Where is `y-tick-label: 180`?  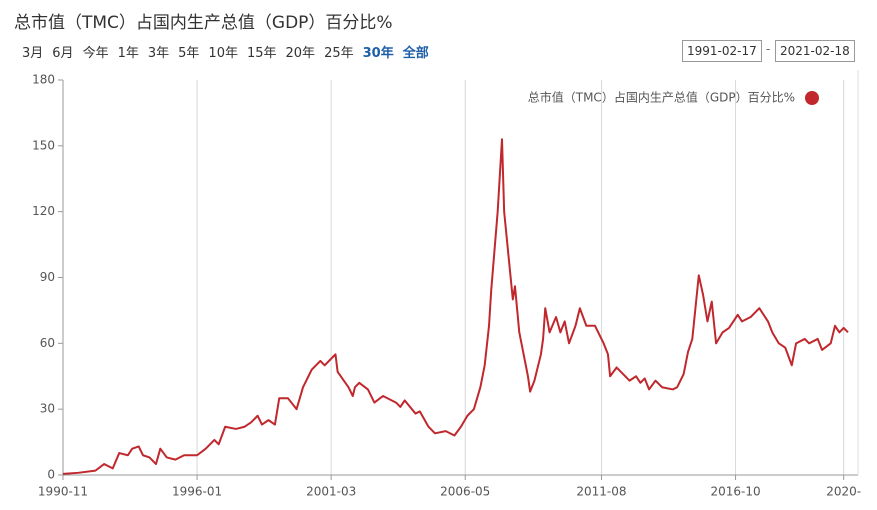 y-tick-label: 180 is located at coordinates (43, 80).